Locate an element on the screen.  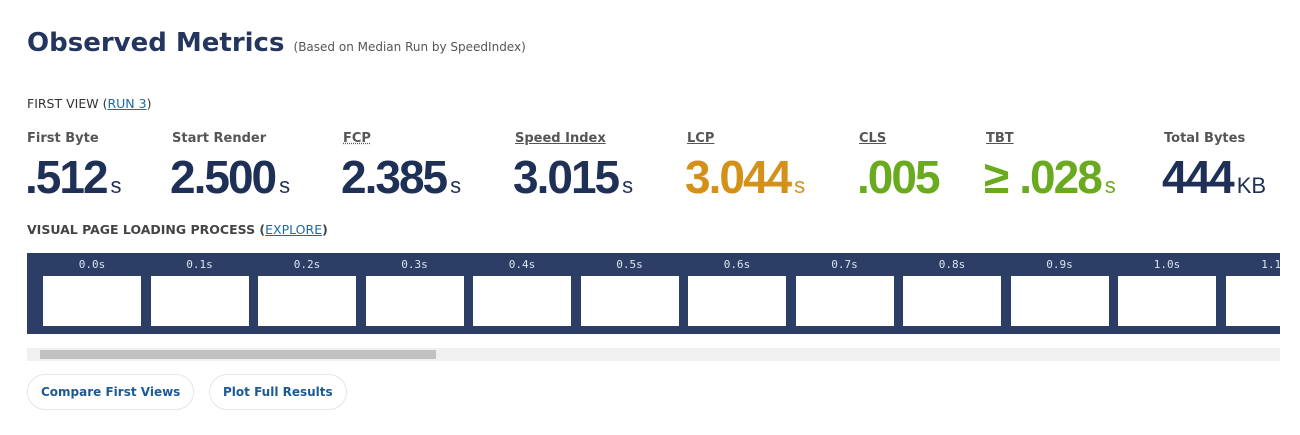
metric-number: 2.385 is located at coordinates (394, 177).